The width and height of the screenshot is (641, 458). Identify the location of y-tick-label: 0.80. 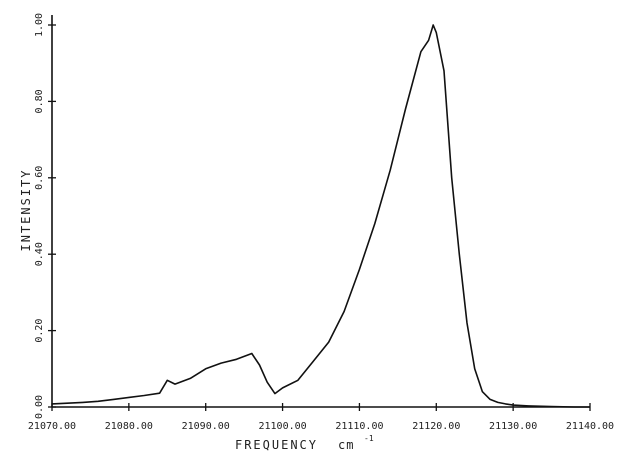
(39, 101).